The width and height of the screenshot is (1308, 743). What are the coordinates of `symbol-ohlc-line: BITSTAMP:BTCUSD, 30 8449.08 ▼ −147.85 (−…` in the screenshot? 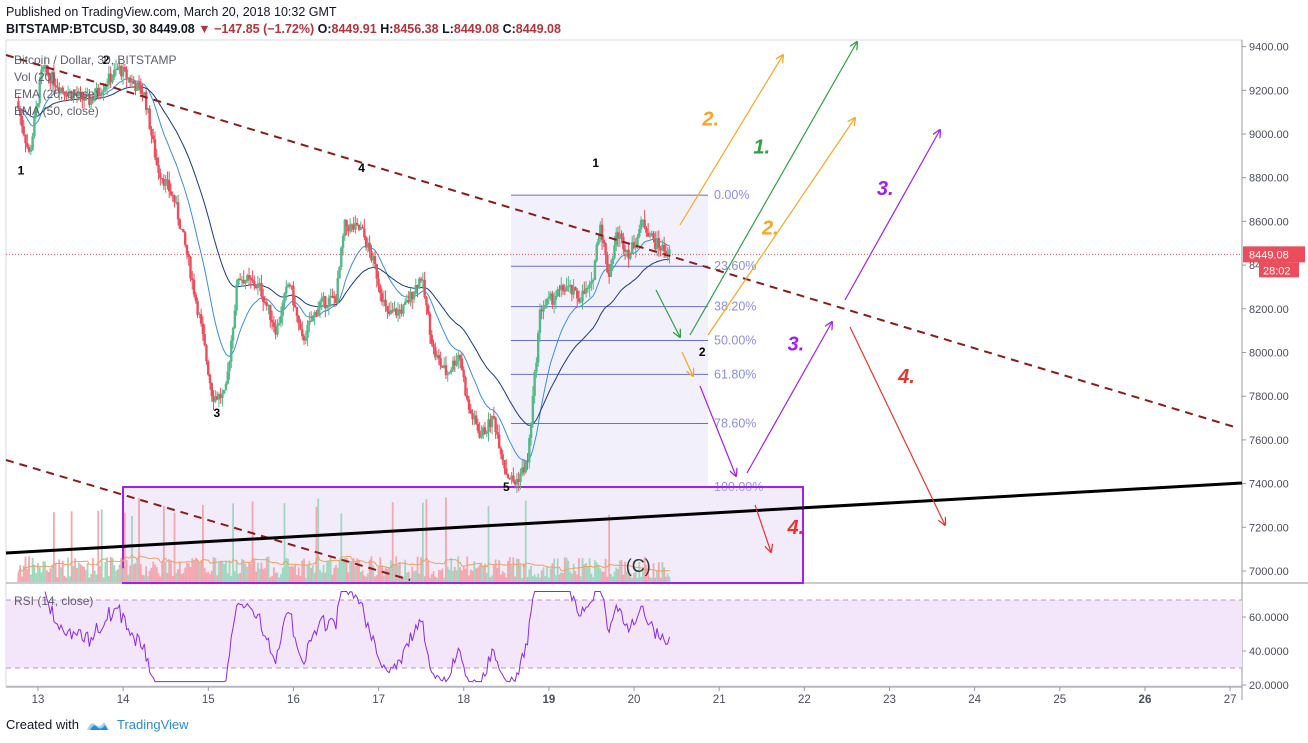 It's located at (283, 29).